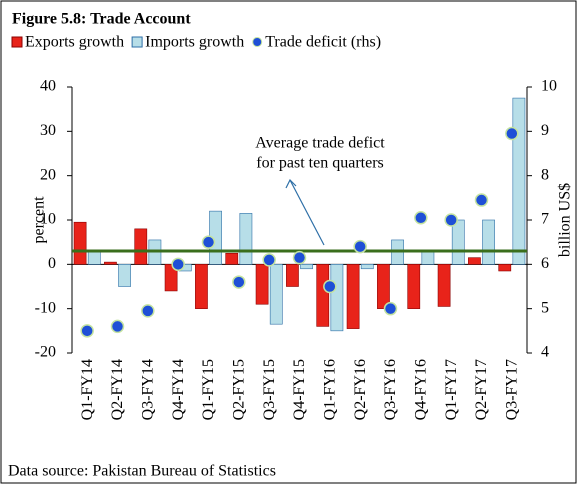 The width and height of the screenshot is (577, 489). What do you see at coordinates (291, 183) in the screenshot?
I see `arrow-head` at bounding box center [291, 183].